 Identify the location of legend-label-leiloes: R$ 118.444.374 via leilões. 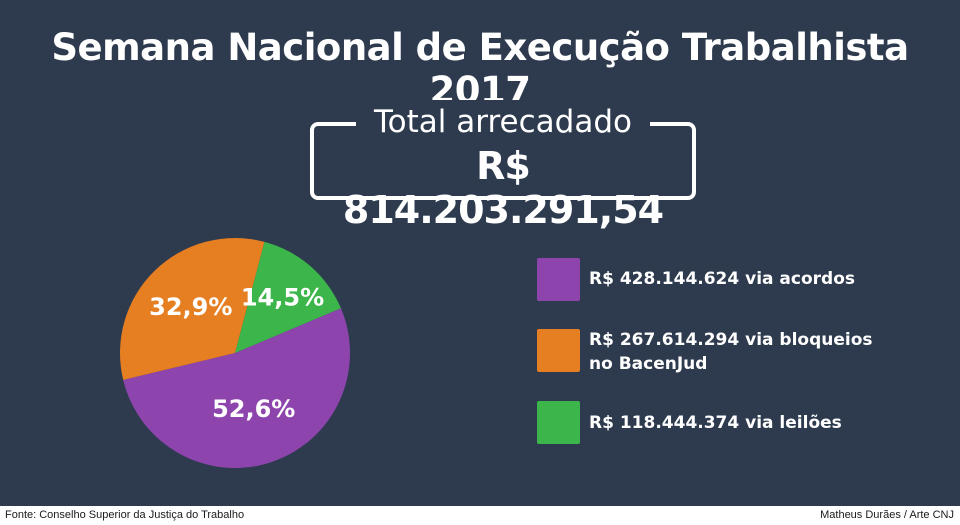
(715, 423).